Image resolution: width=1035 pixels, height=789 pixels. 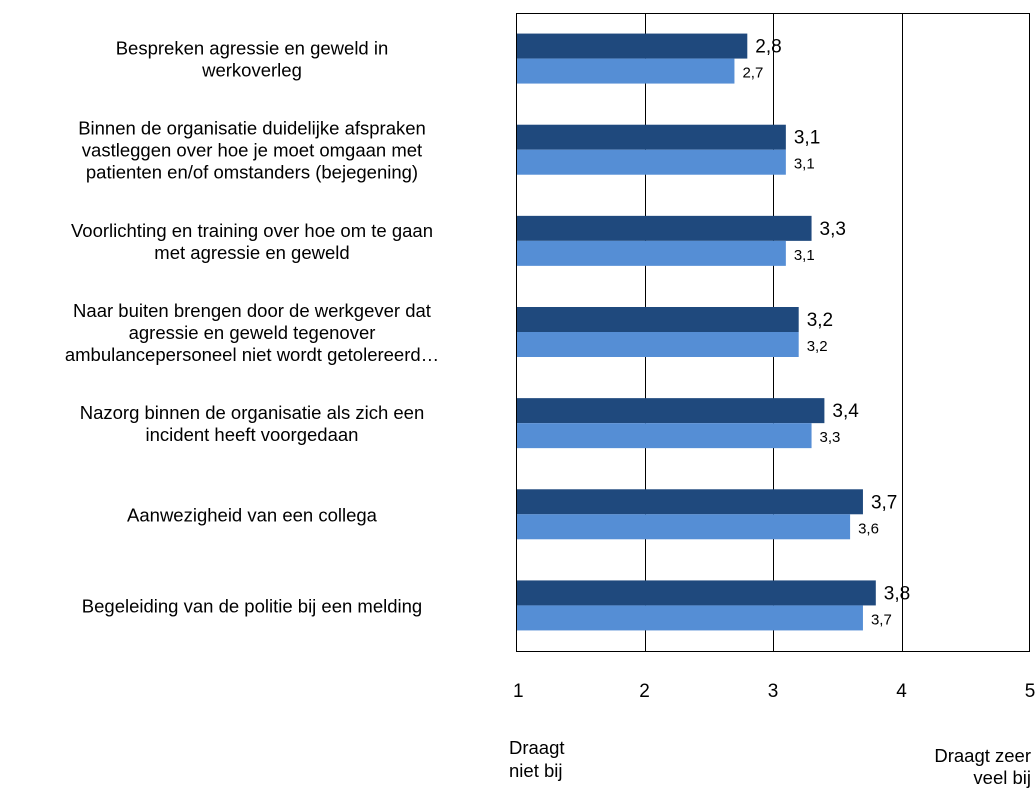 I want to click on x-tick-label: 3, so click(x=773, y=691).